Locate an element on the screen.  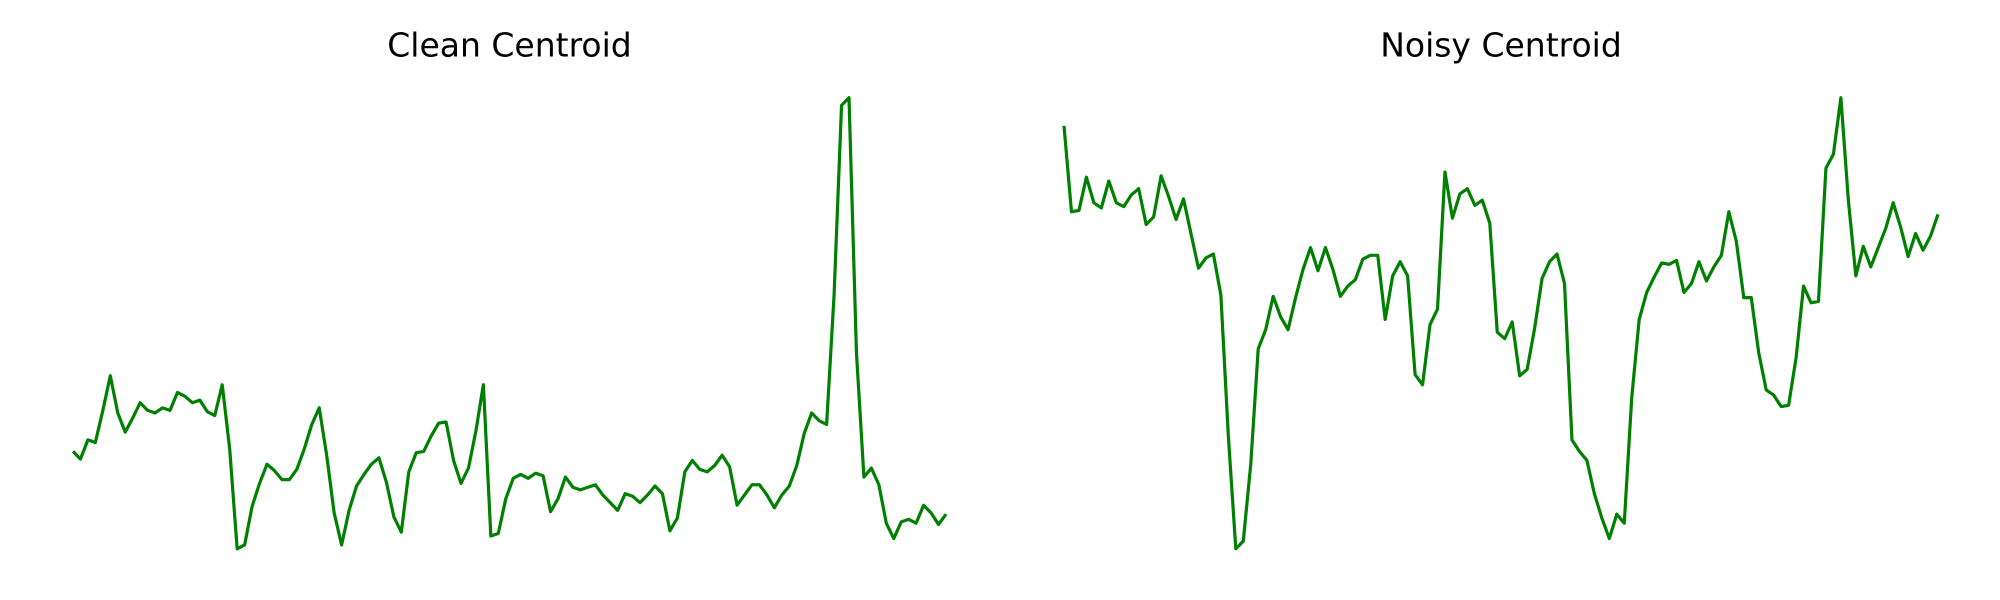
chart-title: Noisy Centroid is located at coordinates (1501, 45).